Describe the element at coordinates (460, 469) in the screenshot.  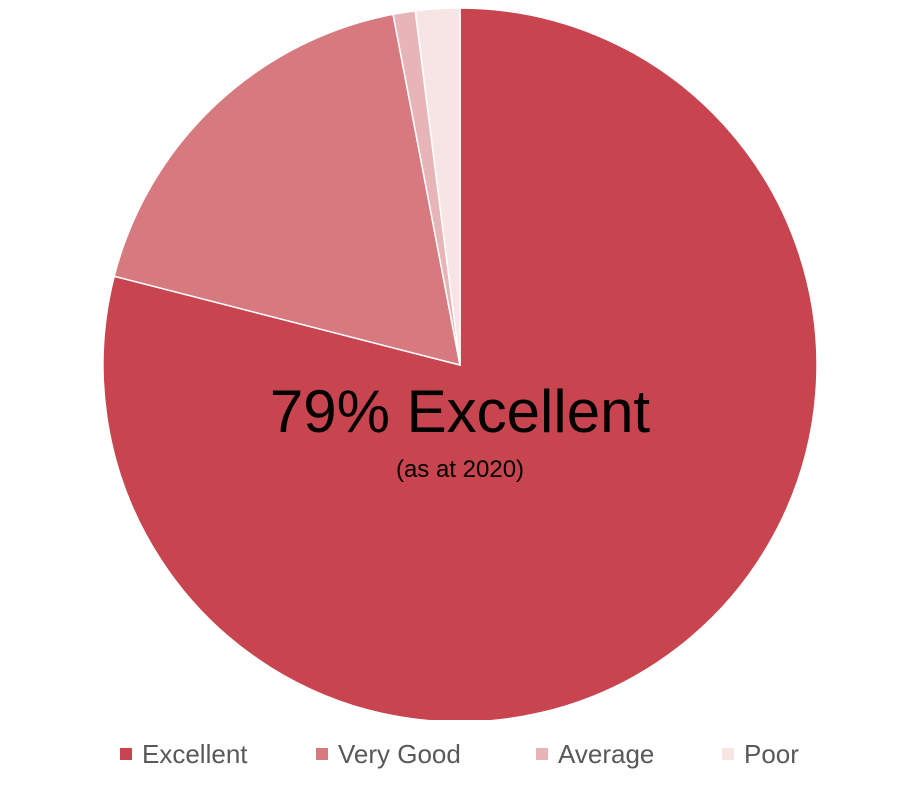
I see `center-sublabel: (as at 2020)` at that location.